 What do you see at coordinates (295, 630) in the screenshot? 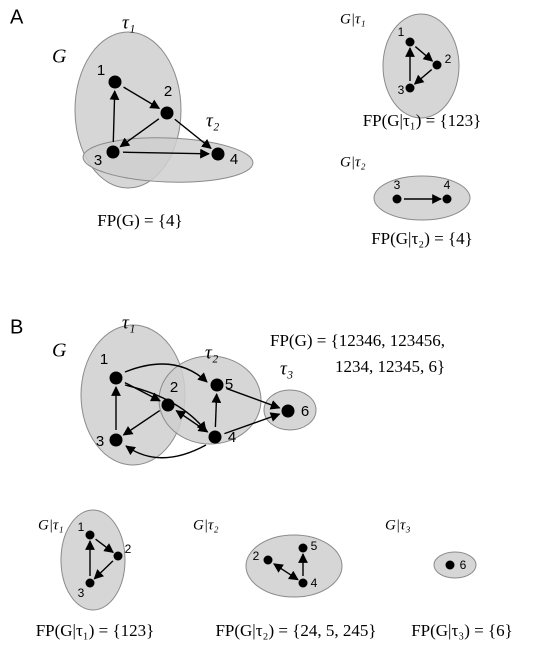
I see `fp-text: FP(G|τ₂) = {24, 5, 245}` at bounding box center [295, 630].